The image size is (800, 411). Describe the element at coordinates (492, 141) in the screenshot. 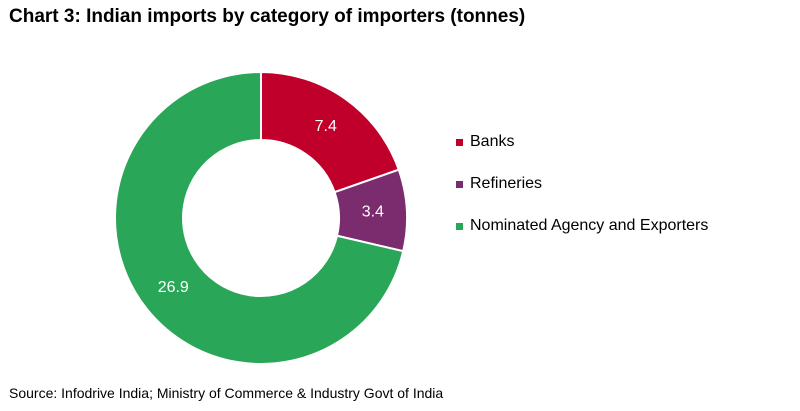

I see `legend-label-banks: Banks` at that location.